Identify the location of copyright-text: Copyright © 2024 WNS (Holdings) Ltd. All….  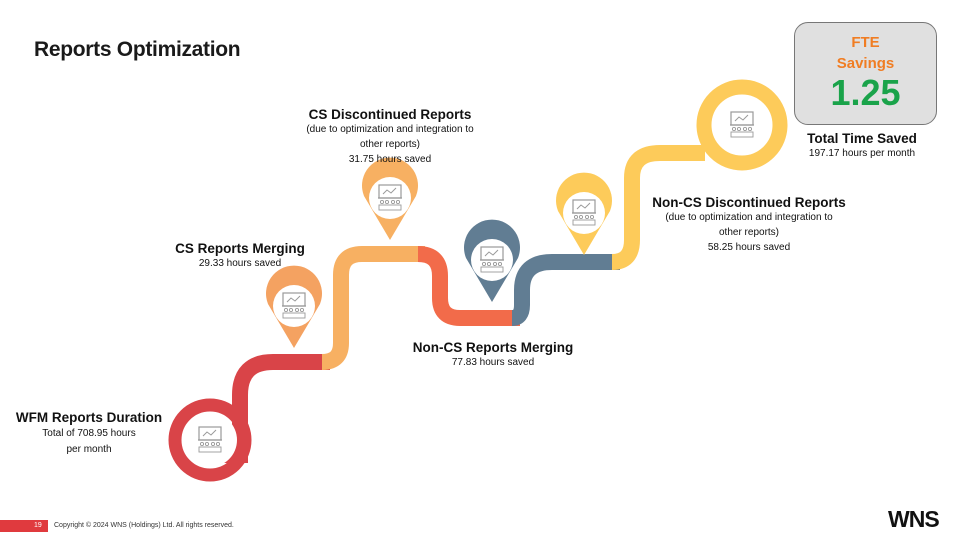
(144, 525).